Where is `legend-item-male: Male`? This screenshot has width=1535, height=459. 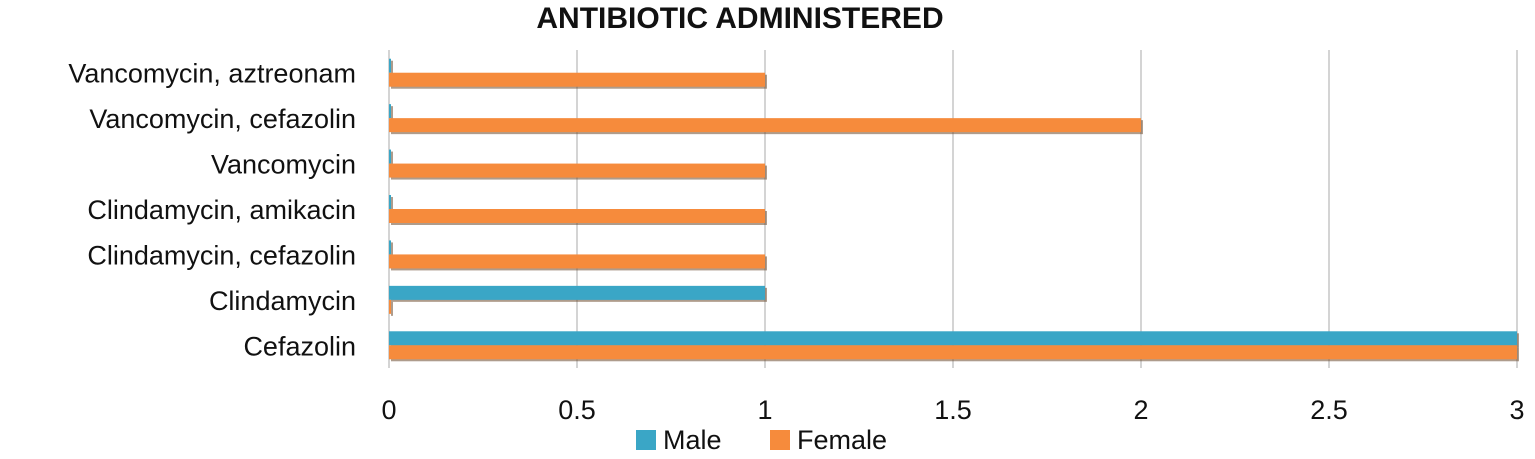 legend-item-male: Male is located at coordinates (679, 440).